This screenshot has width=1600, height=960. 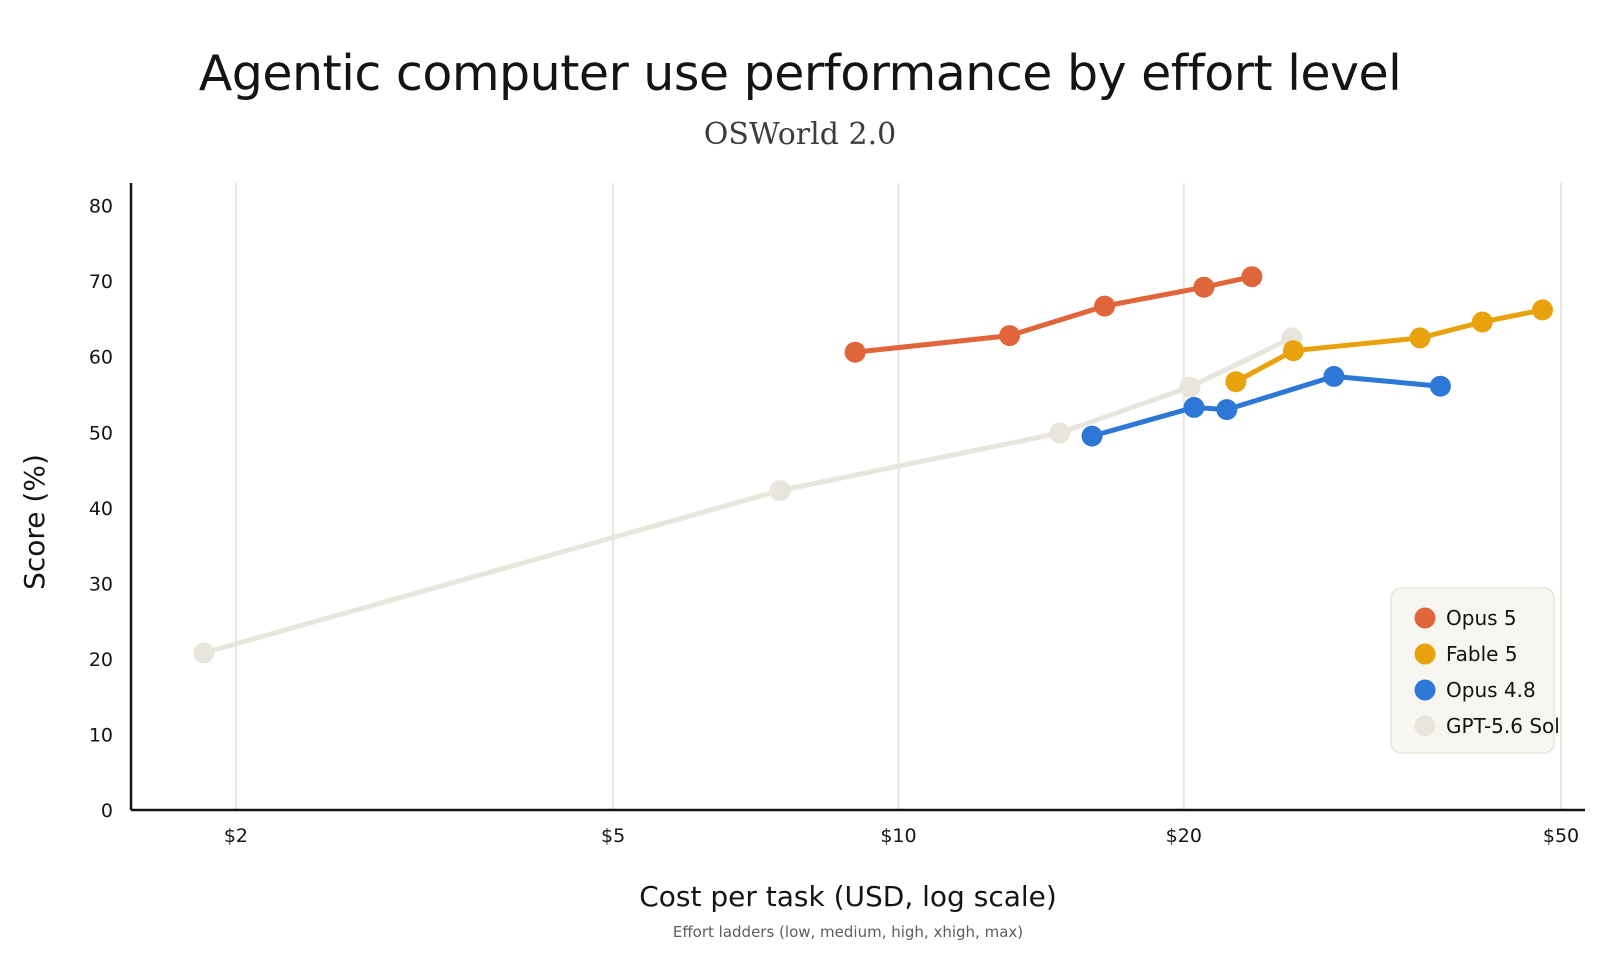 I want to click on chart-subtitle: OSWorld 2.0, so click(x=800, y=134).